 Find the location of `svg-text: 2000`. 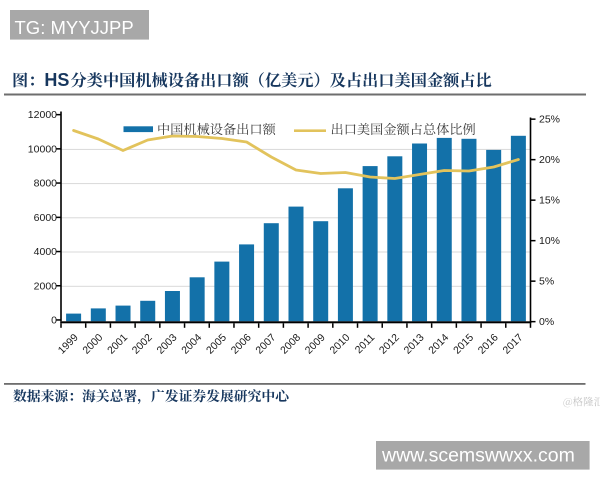

svg-text: 2000 is located at coordinates (46, 286).